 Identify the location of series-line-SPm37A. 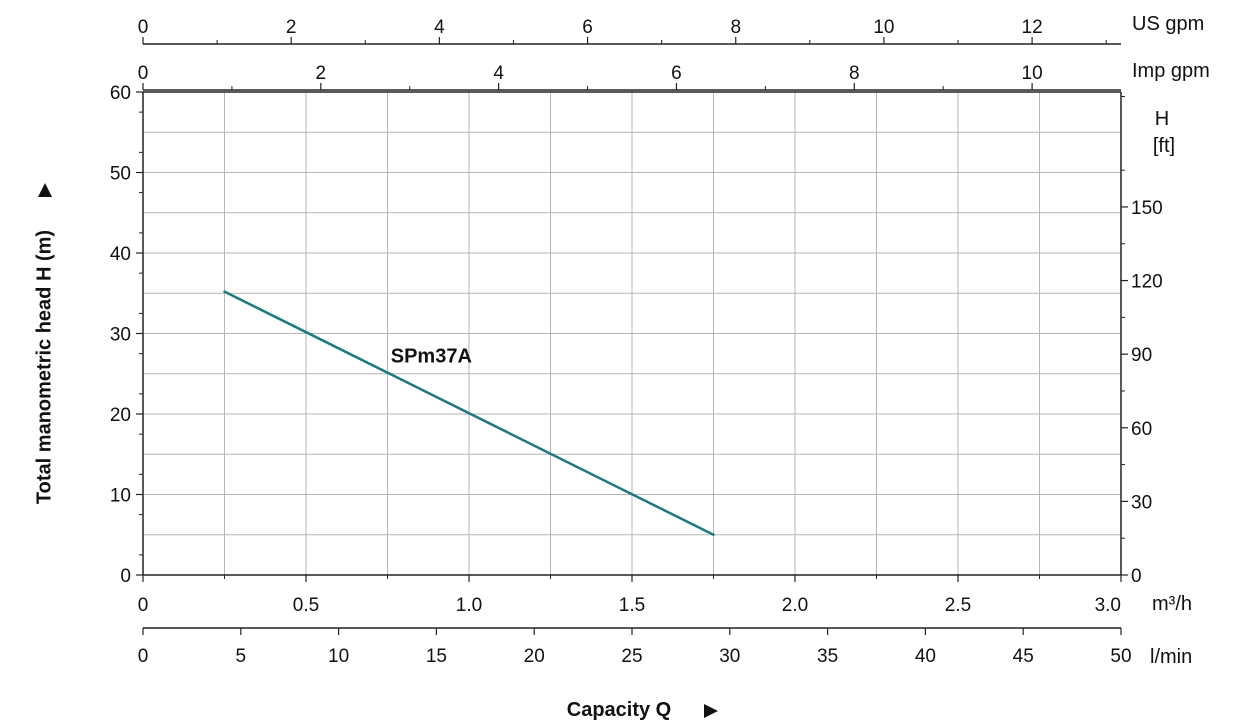
(469, 413).